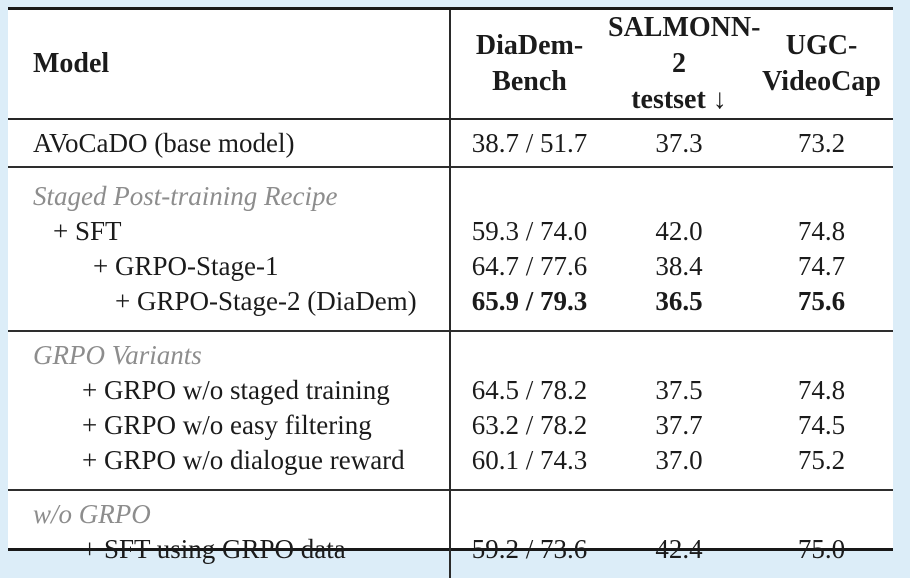  Describe the element at coordinates (529, 549) in the screenshot. I see `cell-diadem-bench: 59.2 / 73.6` at that location.